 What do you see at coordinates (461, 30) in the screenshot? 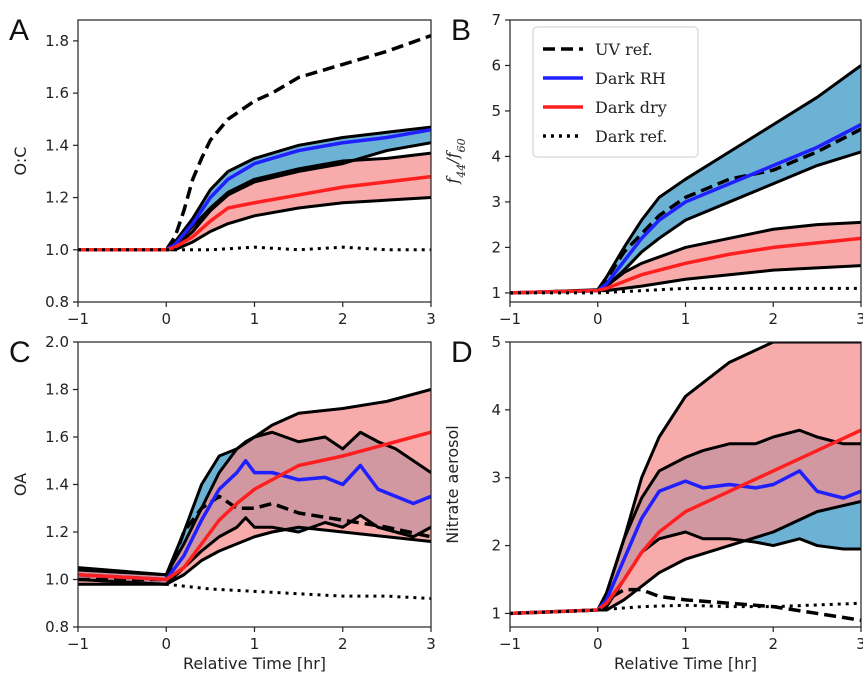
I see `panel-letter: B` at bounding box center [461, 30].